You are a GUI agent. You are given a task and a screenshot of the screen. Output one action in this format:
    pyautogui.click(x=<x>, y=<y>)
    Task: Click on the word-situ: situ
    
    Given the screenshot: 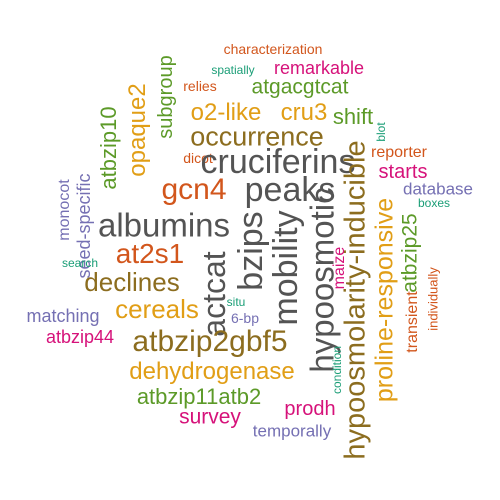 What is the action you would take?
    pyautogui.click(x=236, y=302)
    